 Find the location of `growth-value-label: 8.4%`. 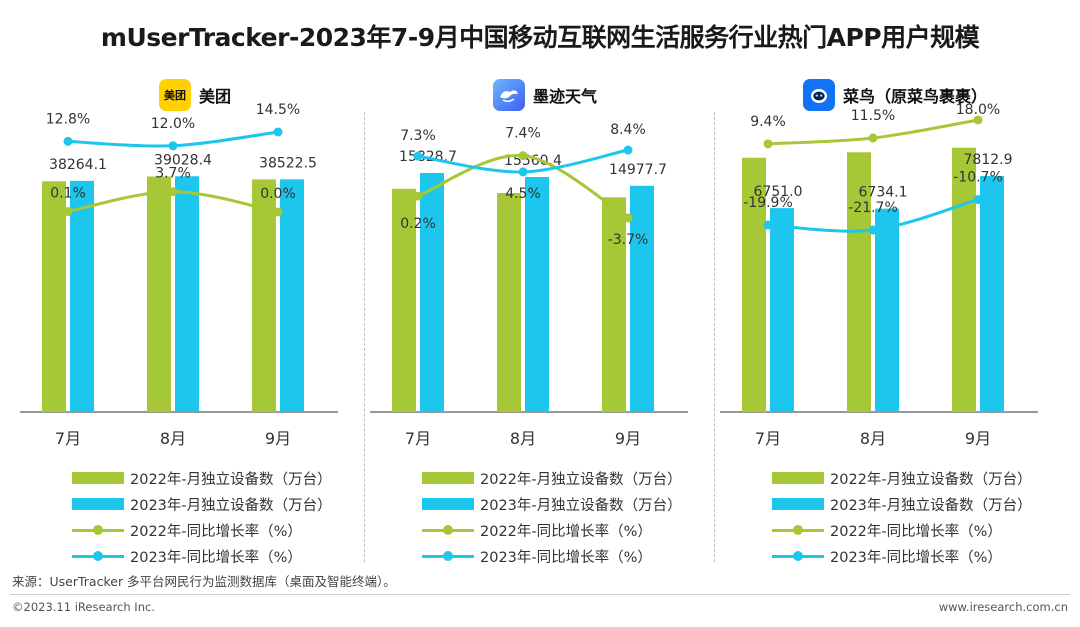

growth-value-label: 8.4% is located at coordinates (628, 130).